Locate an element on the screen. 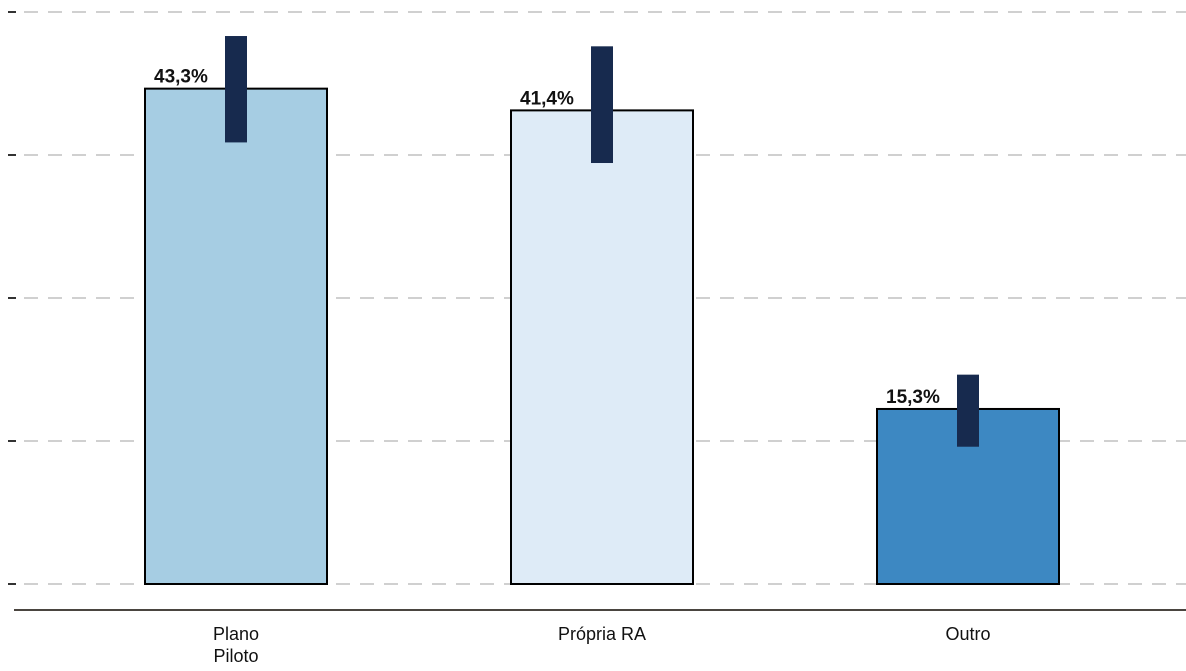 This screenshot has height=671, width=1186. category-label-line: Piloto is located at coordinates (235, 656).